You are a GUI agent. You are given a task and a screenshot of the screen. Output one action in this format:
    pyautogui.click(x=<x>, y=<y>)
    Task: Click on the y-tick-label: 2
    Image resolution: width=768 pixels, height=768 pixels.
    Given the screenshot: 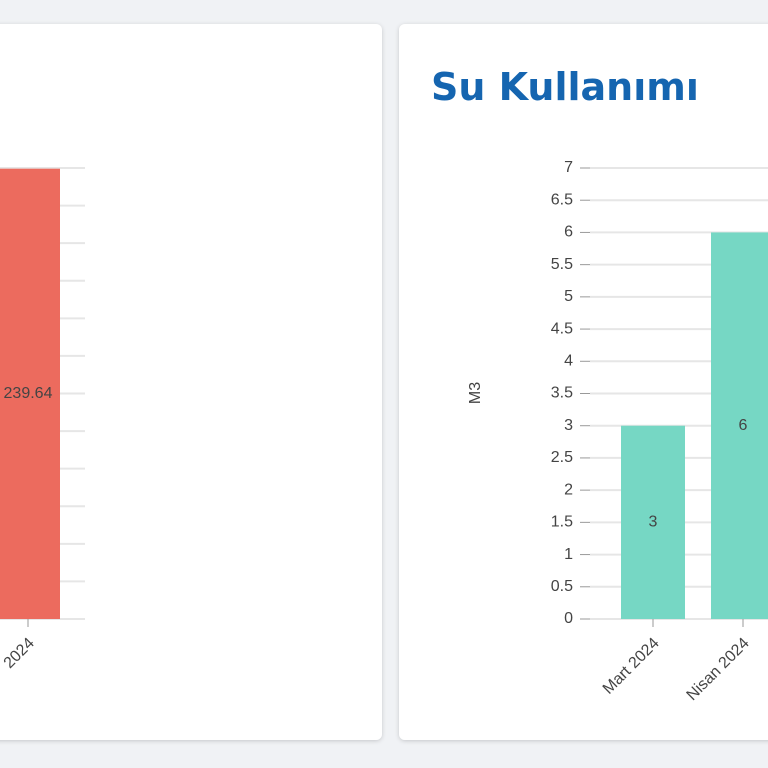 What is the action you would take?
    pyautogui.click(x=568, y=489)
    